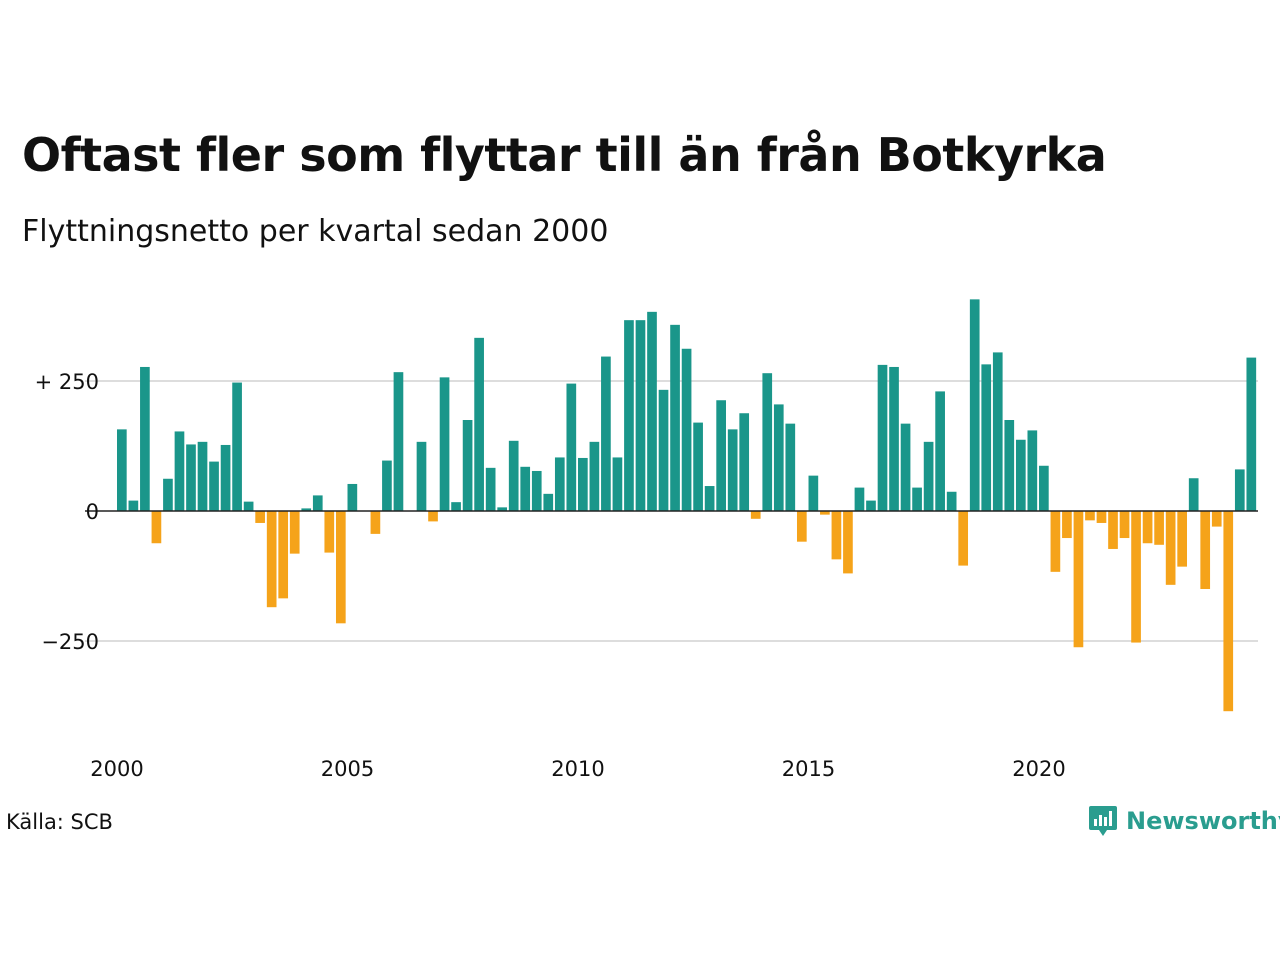 This screenshot has width=1280, height=960. What do you see at coordinates (808, 769) in the screenshot?
I see `x-tick-label: 2015` at bounding box center [808, 769].